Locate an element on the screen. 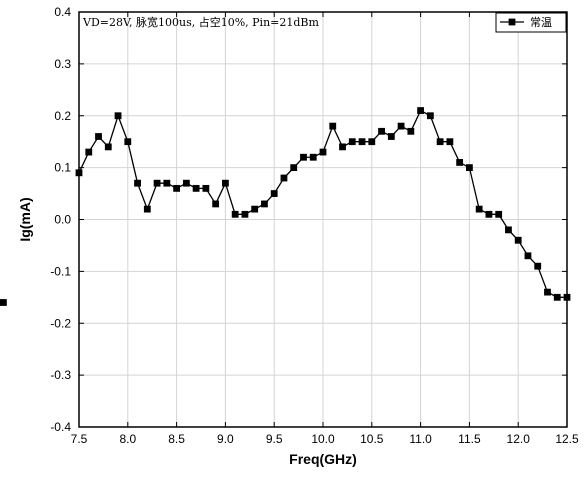  chart-annotation: VD=28V, 脉宽100us, 占空10%, Pin=21dBm is located at coordinates (200, 22).